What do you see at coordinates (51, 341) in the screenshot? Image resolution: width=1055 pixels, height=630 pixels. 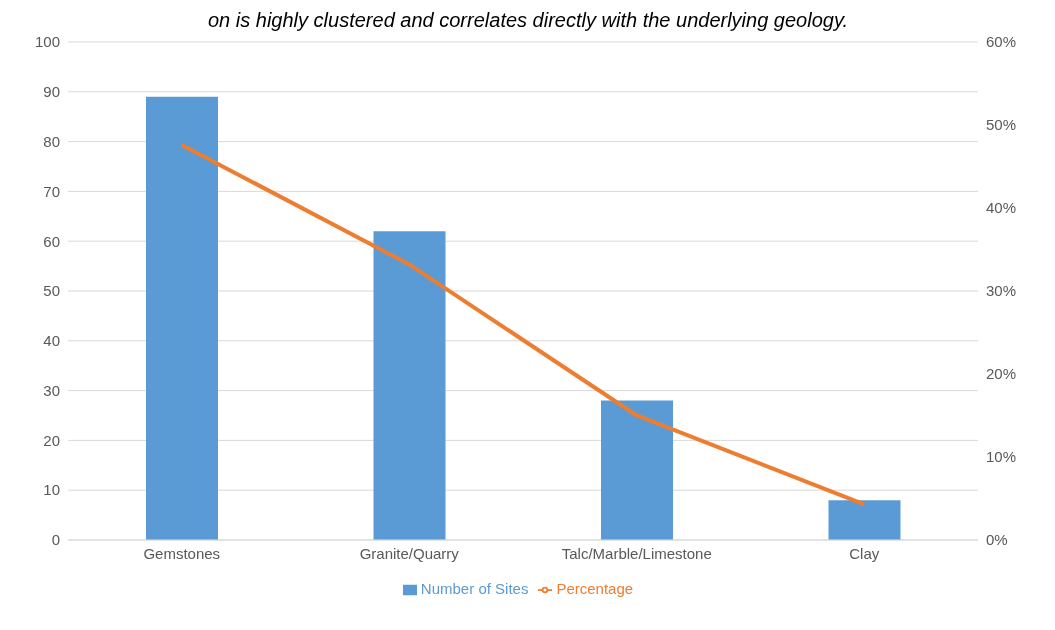 I see `y-tick-label: 40` at bounding box center [51, 341].